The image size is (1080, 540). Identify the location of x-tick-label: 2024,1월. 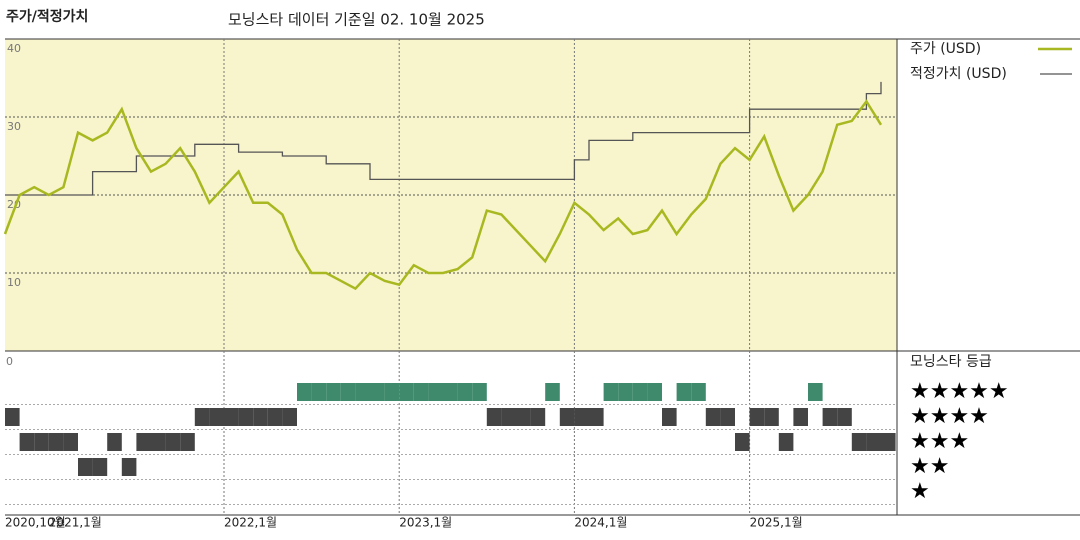
(600, 523).